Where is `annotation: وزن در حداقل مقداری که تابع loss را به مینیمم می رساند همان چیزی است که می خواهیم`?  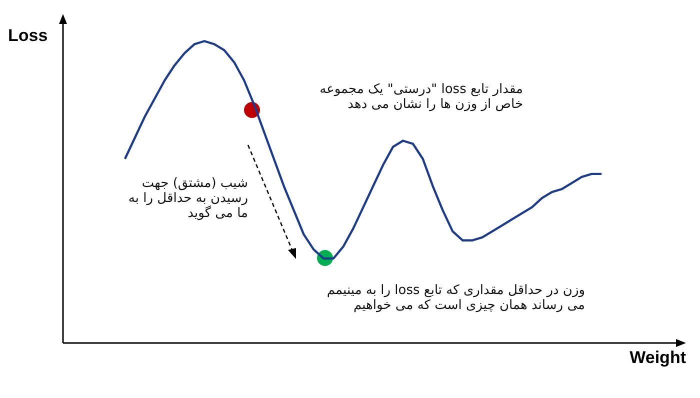
annotation: وزن در حداقل مقداری که تابع loss را به مینیمم می رساند همان چیزی است که می خواهیم is located at coordinates (455, 298).